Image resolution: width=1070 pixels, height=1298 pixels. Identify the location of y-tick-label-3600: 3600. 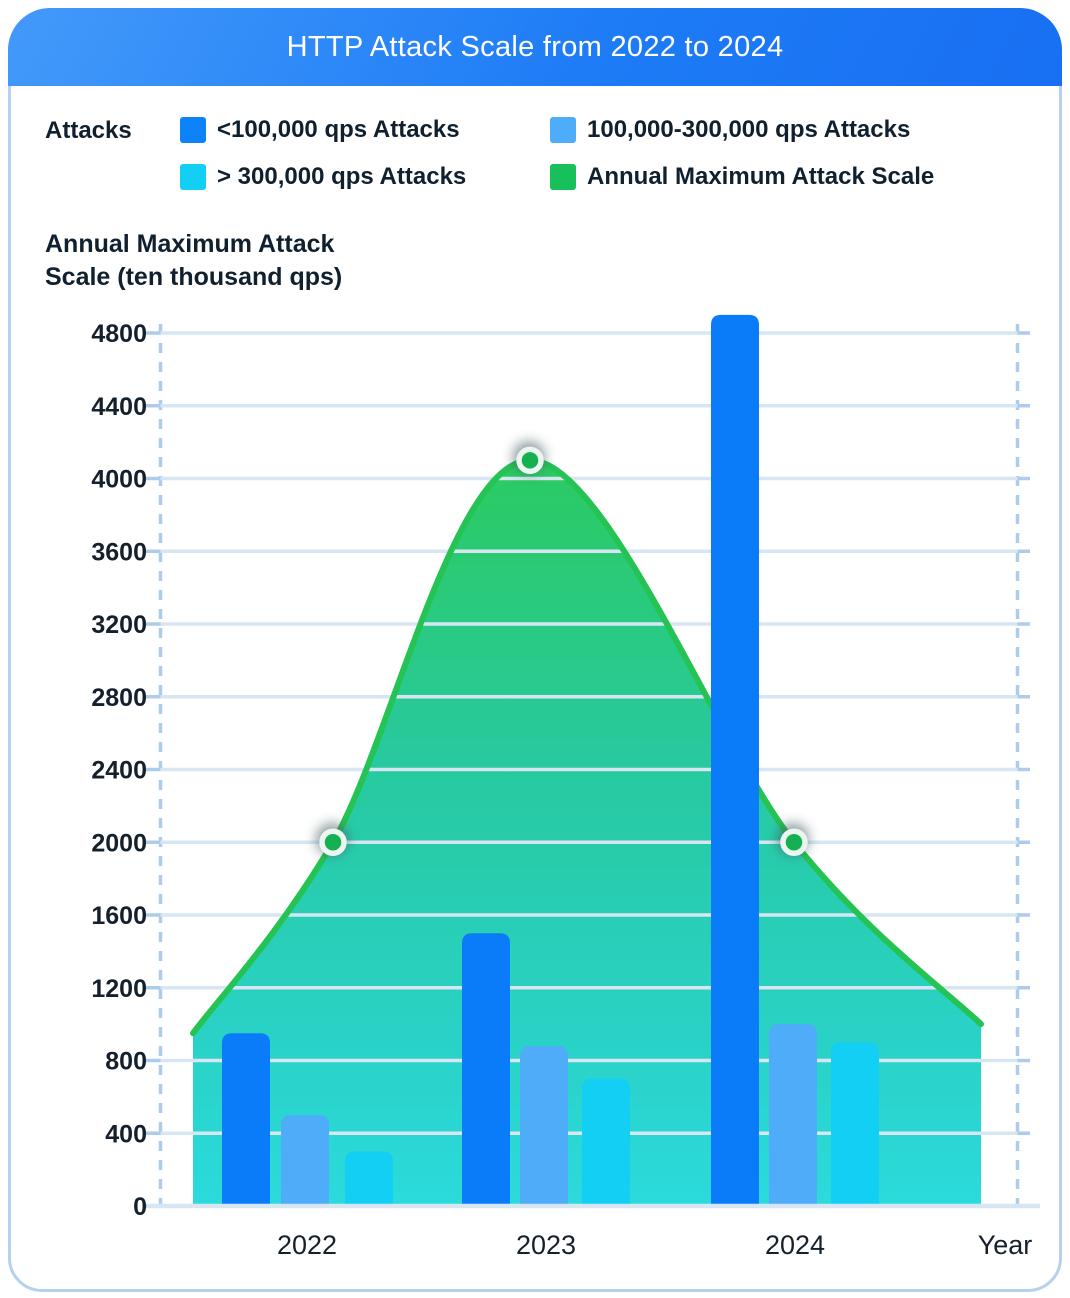
(119, 552).